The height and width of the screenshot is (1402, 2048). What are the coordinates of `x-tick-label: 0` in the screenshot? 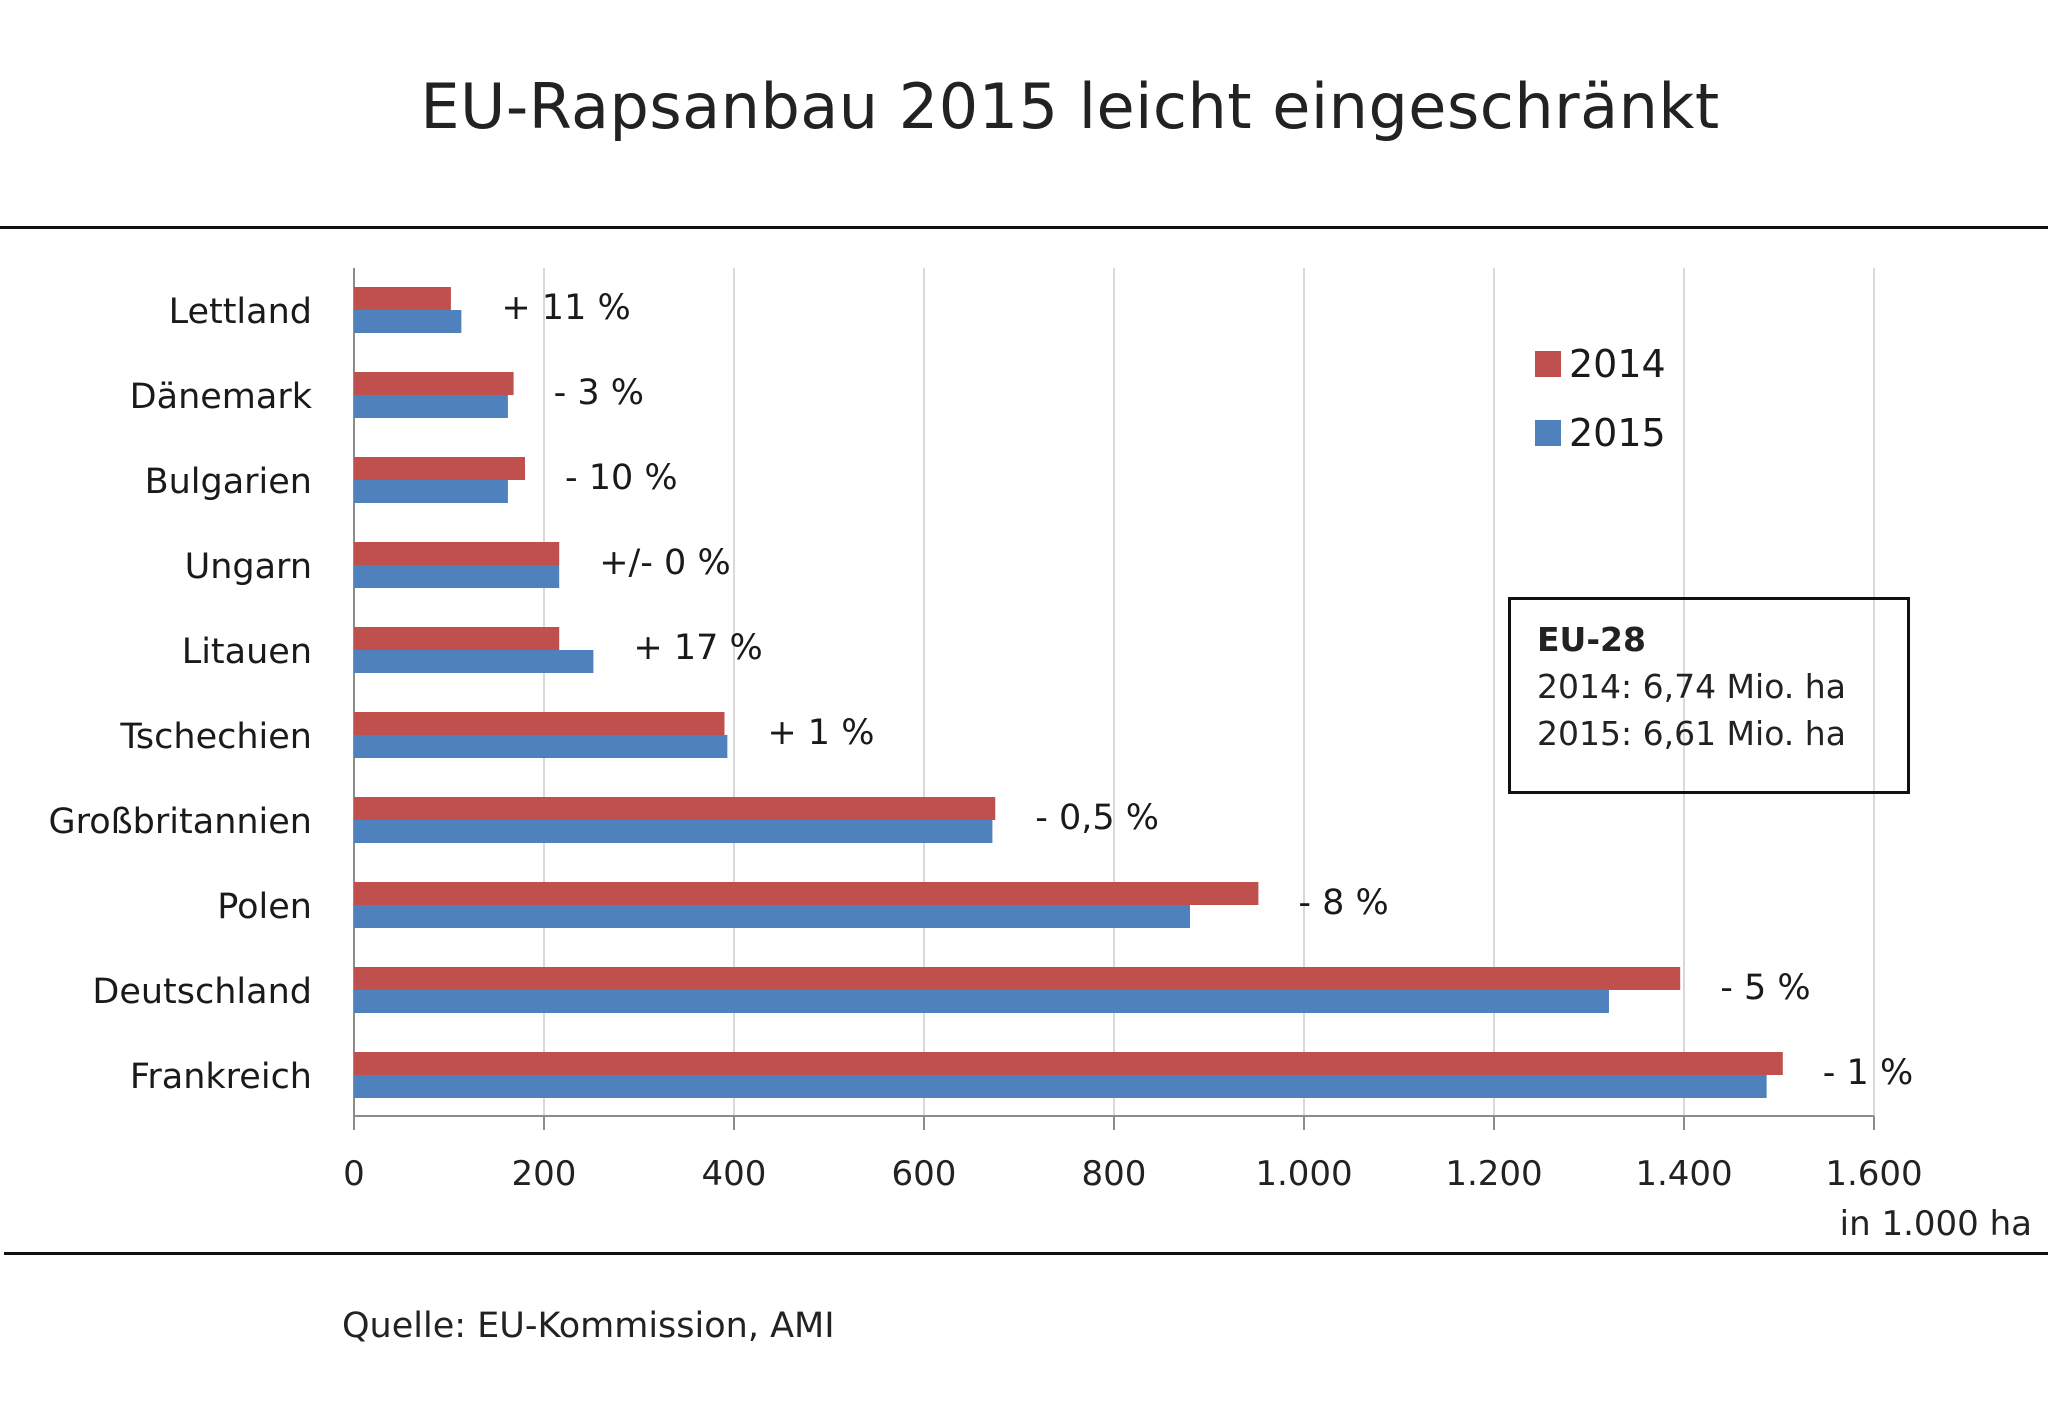 It's located at (354, 1174).